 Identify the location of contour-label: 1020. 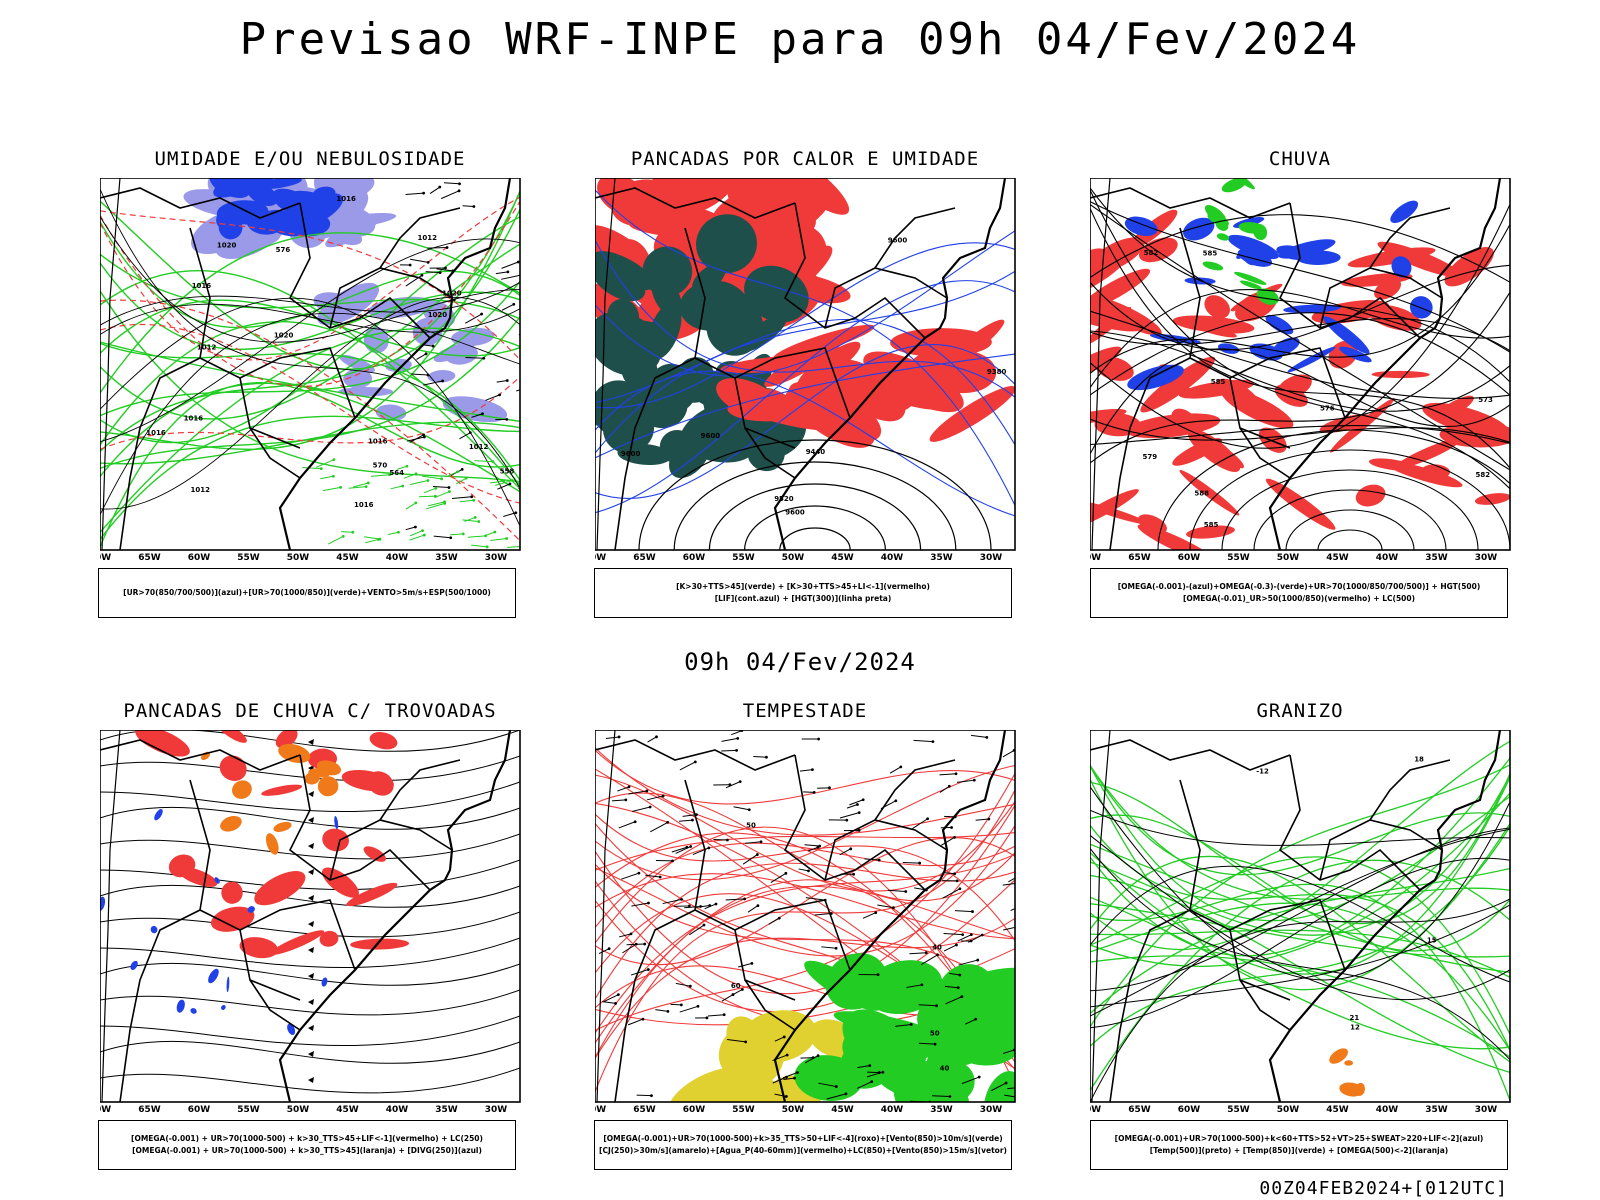
(438, 315).